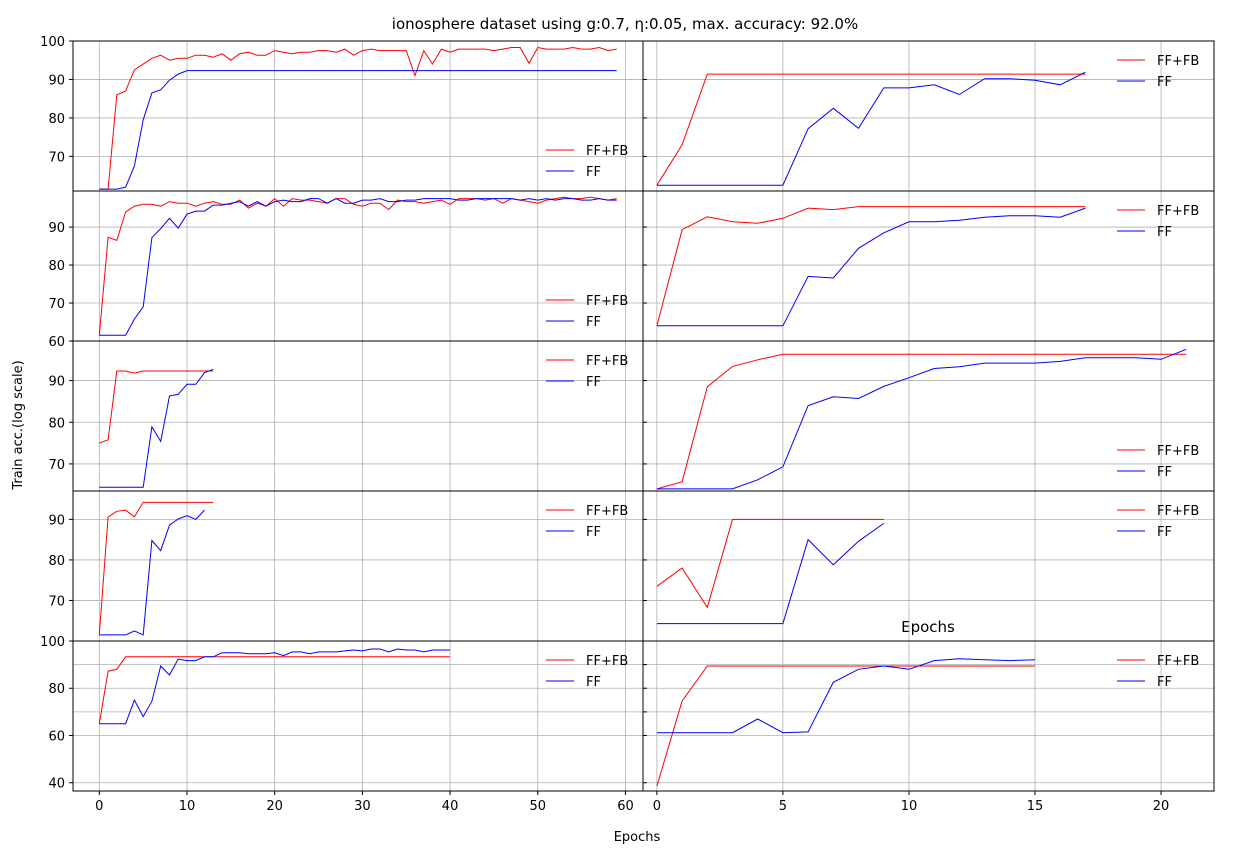 The height and width of the screenshot is (850, 1250). I want to click on figure-ylabel: Train acc.(log scale), so click(18, 425).